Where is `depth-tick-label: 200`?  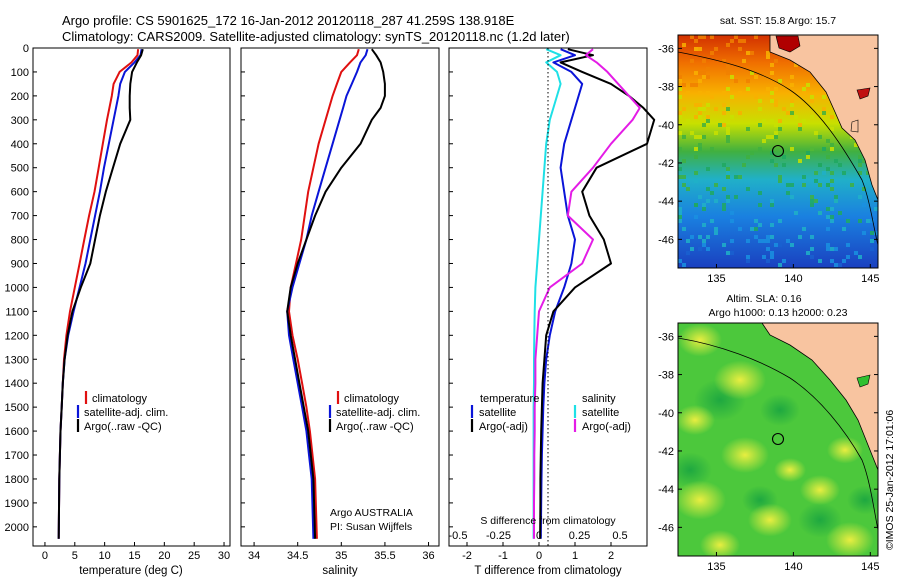 depth-tick-label: 200 is located at coordinates (20, 97).